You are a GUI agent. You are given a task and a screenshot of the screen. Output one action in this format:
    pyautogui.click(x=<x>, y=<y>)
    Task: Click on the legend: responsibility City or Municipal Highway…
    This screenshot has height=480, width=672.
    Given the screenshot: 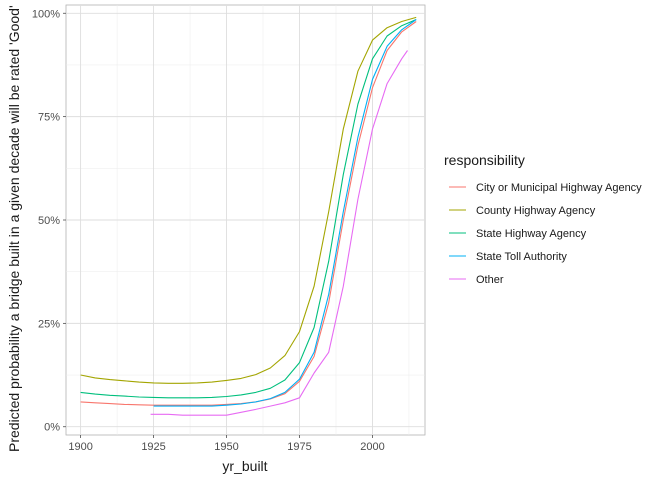 What is the action you would take?
    pyautogui.click(x=543, y=219)
    